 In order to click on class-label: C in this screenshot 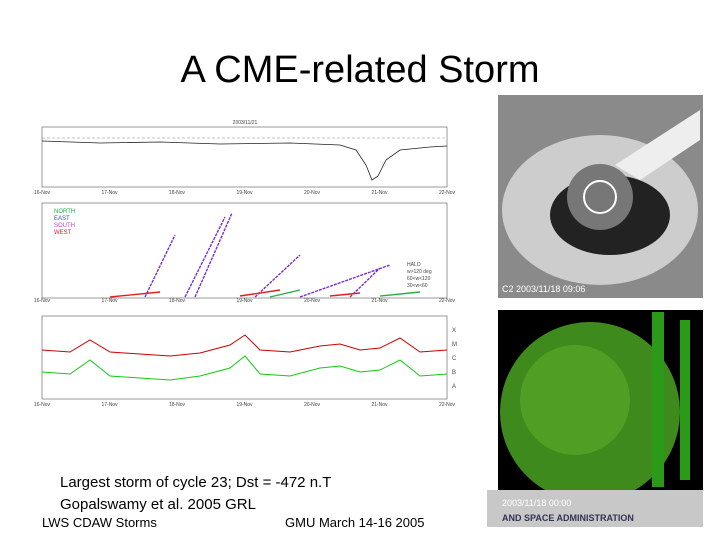, I will do `click(454, 359)`.